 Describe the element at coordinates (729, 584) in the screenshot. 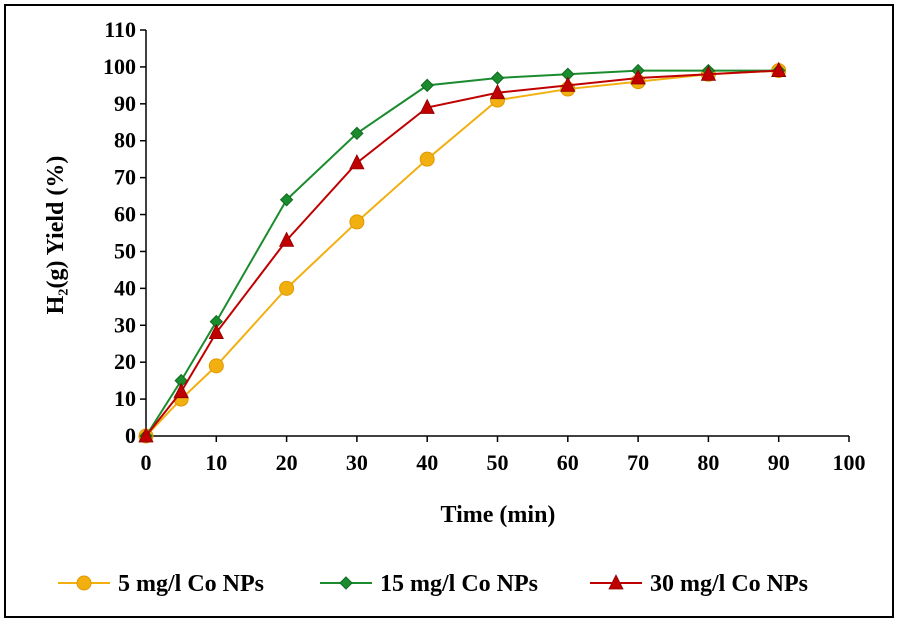

I see `legend-label: 30 mg/l Co NPs` at that location.